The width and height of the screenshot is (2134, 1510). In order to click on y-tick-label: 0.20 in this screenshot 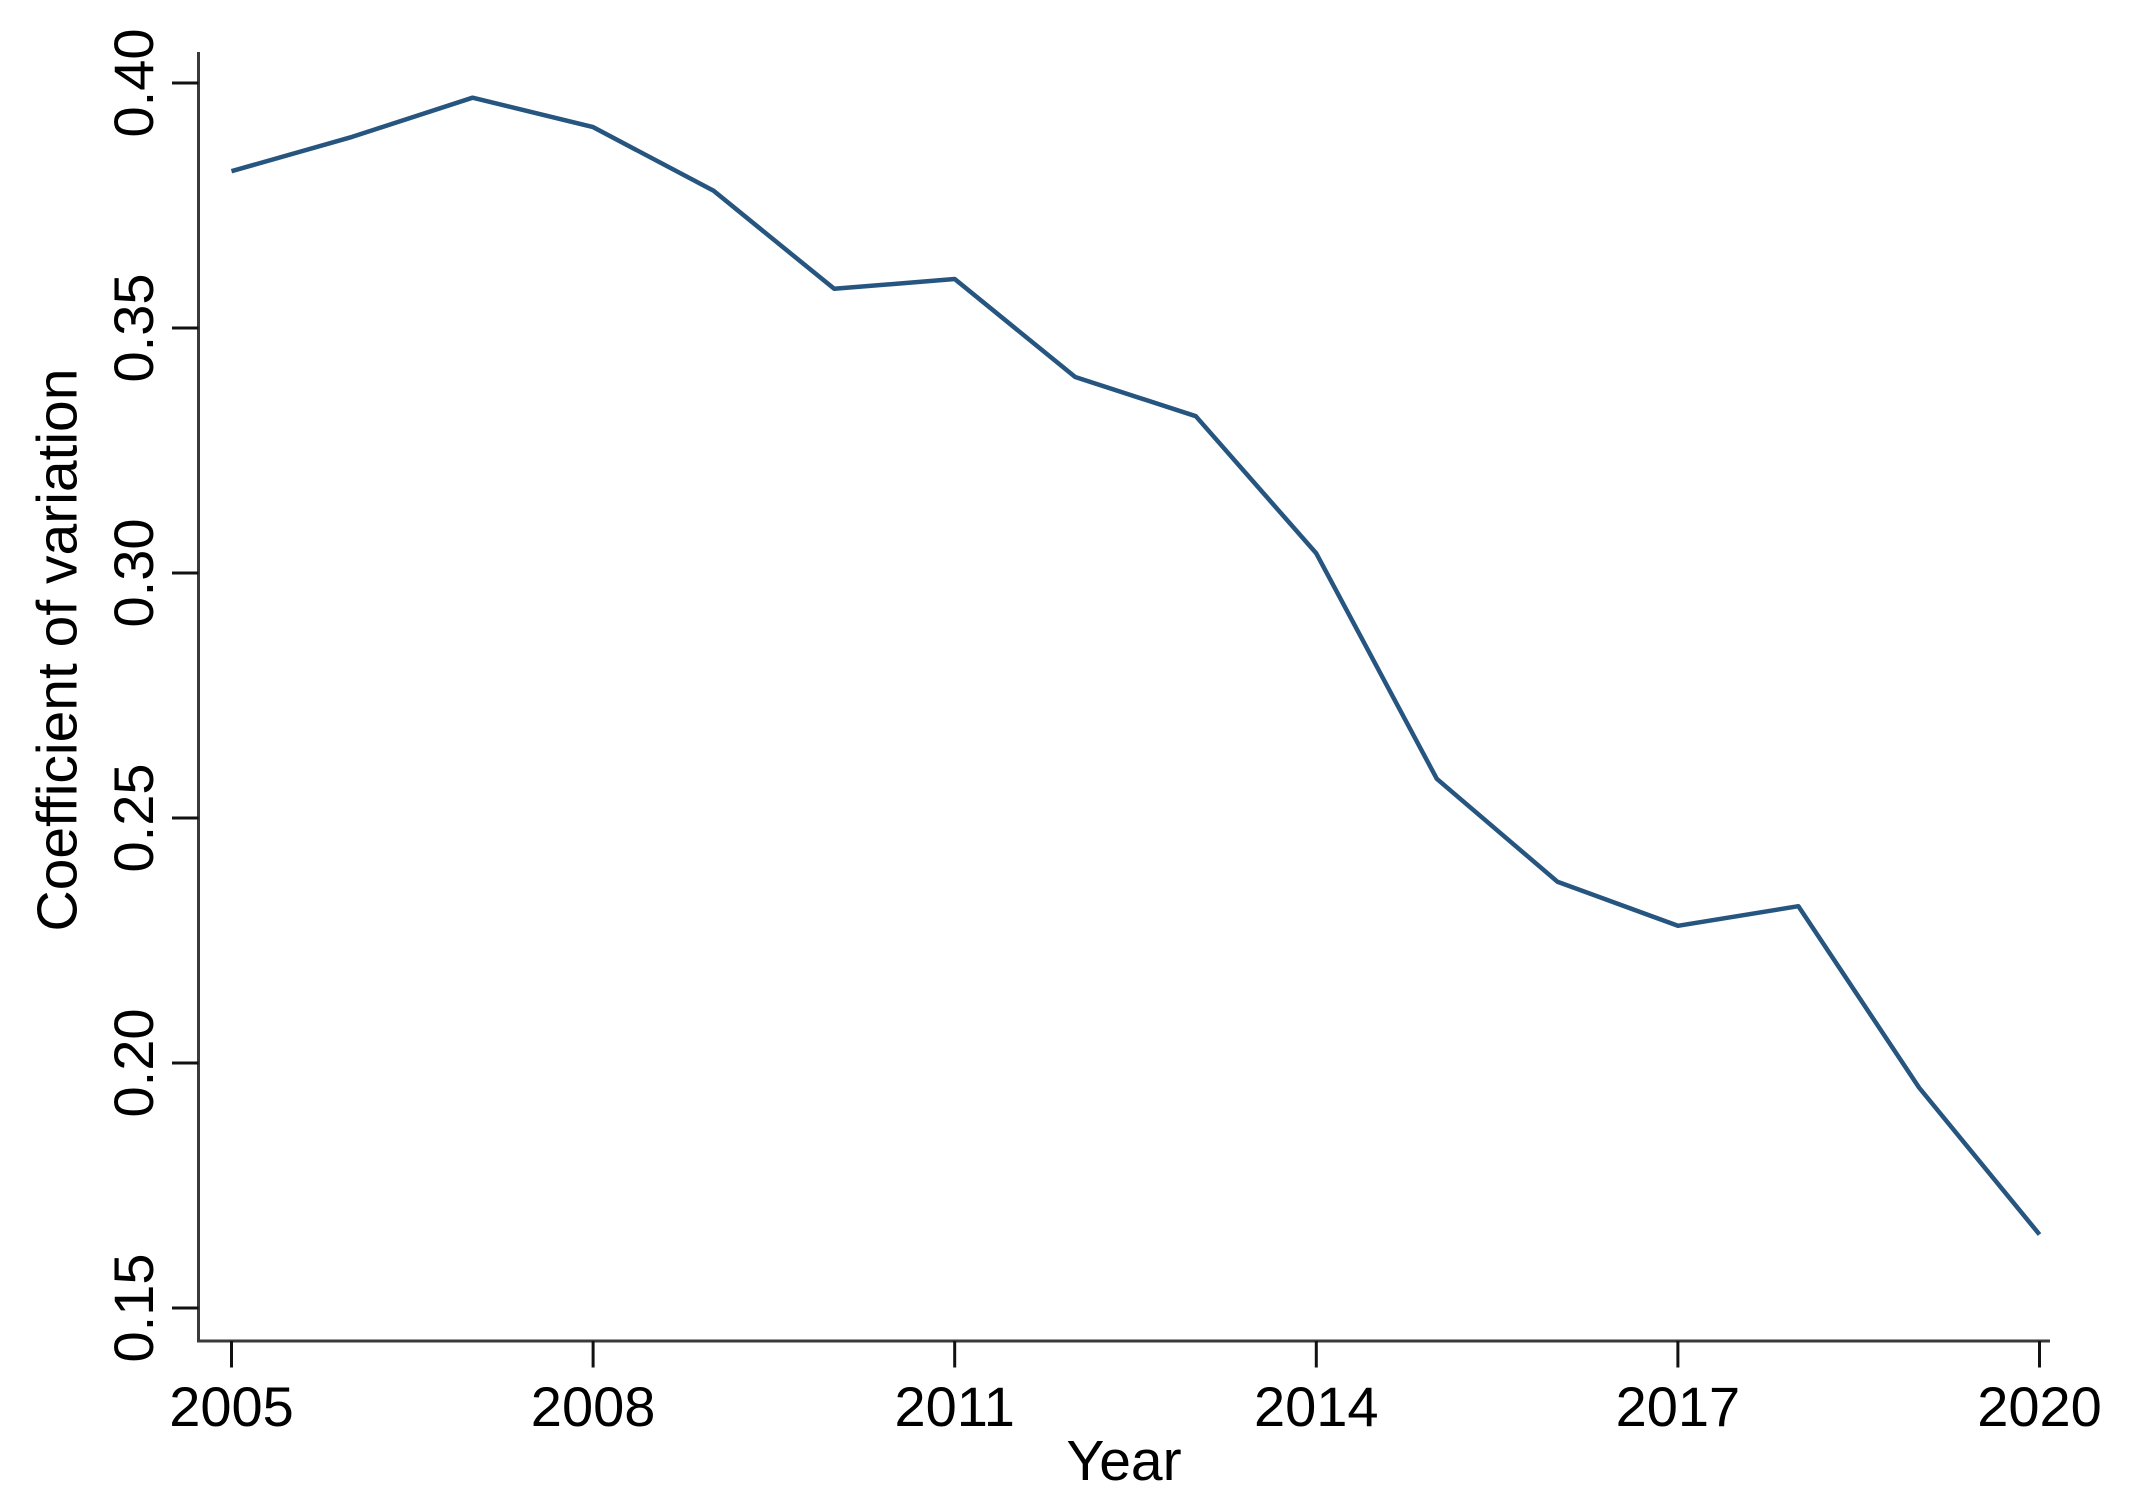, I will do `click(133, 1063)`.